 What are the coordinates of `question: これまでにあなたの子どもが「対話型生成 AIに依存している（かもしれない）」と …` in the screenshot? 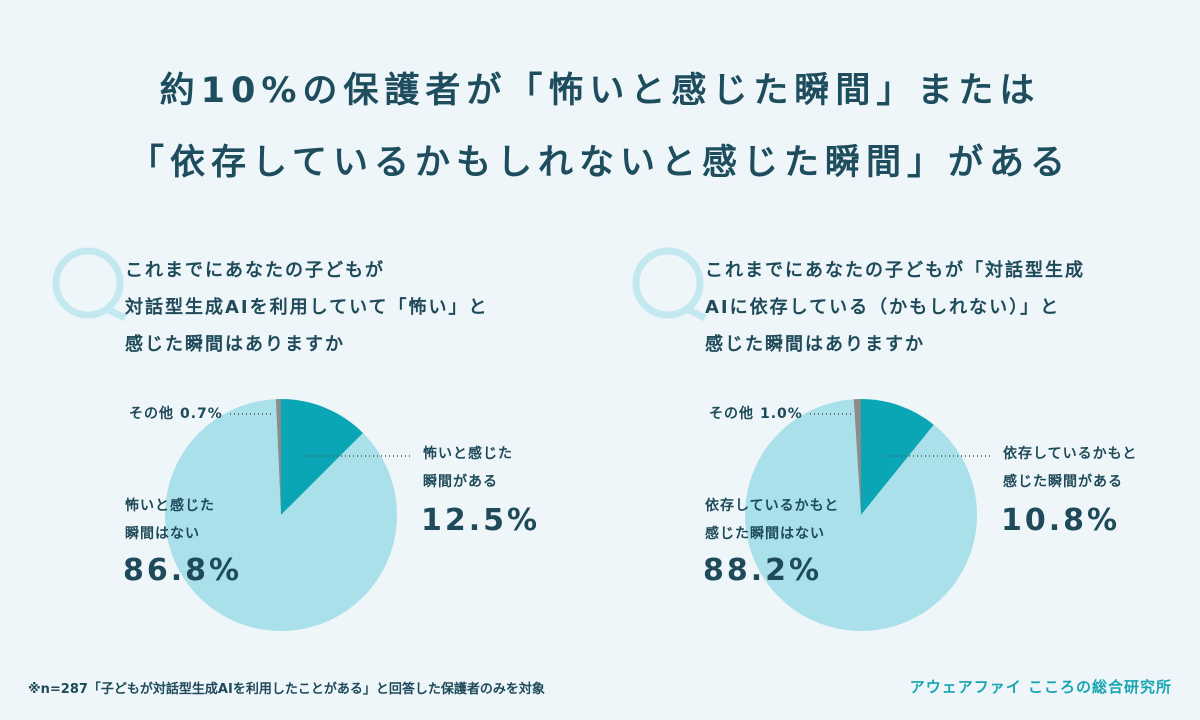 It's located at (895, 307).